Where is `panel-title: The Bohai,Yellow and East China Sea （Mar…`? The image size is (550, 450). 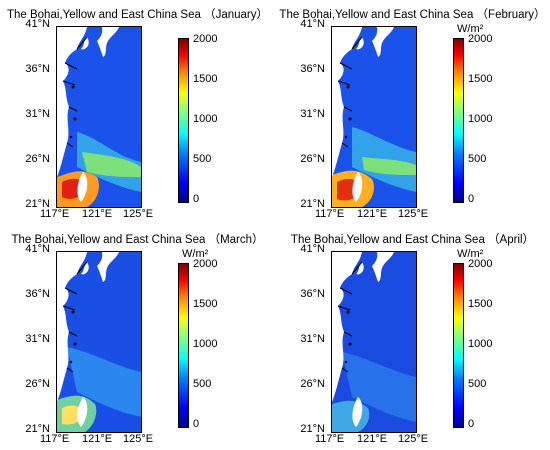 panel-title: The Bohai,Yellow and East China Sea （Mar… is located at coordinates (137, 240).